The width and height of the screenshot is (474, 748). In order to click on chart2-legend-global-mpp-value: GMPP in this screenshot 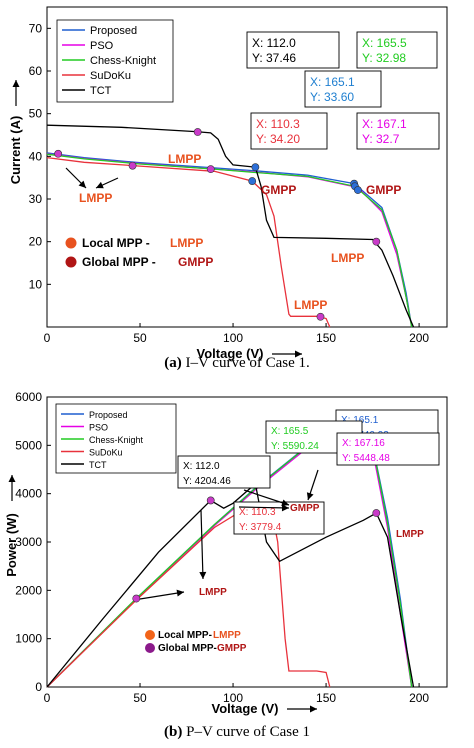, I will do `click(232, 648)`.